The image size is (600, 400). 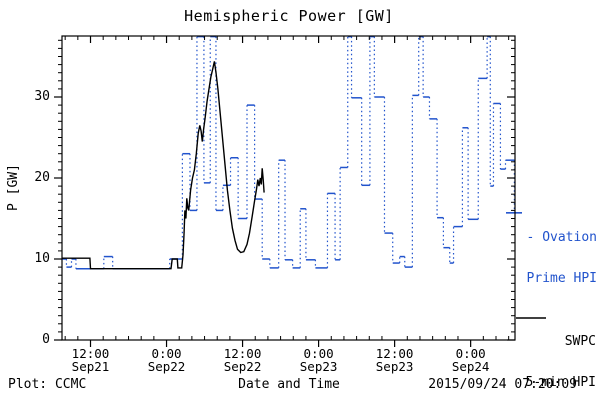 I want to click on x-tick-label: 12:00 Sep22, so click(x=243, y=360).